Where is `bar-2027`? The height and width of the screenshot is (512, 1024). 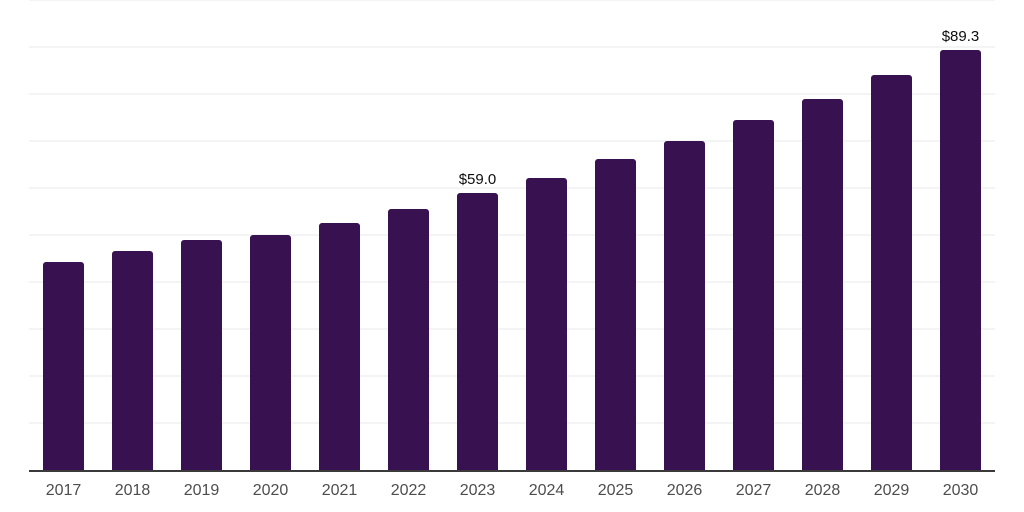
bar-2027 is located at coordinates (753, 294).